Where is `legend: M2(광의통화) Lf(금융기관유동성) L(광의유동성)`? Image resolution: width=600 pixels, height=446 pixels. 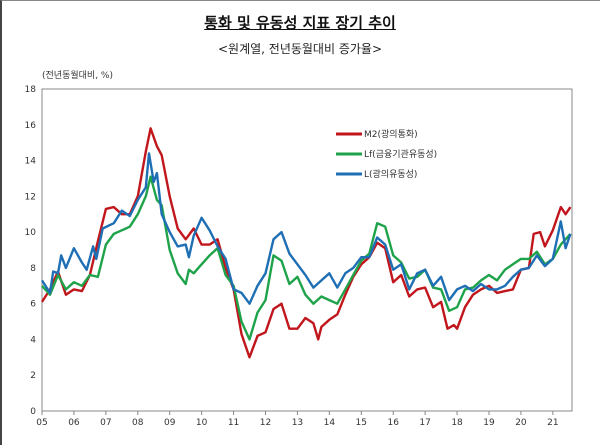 legend: M2(광의통화) Lf(금융기관유동성) L(광의유동성) is located at coordinates (386, 154).